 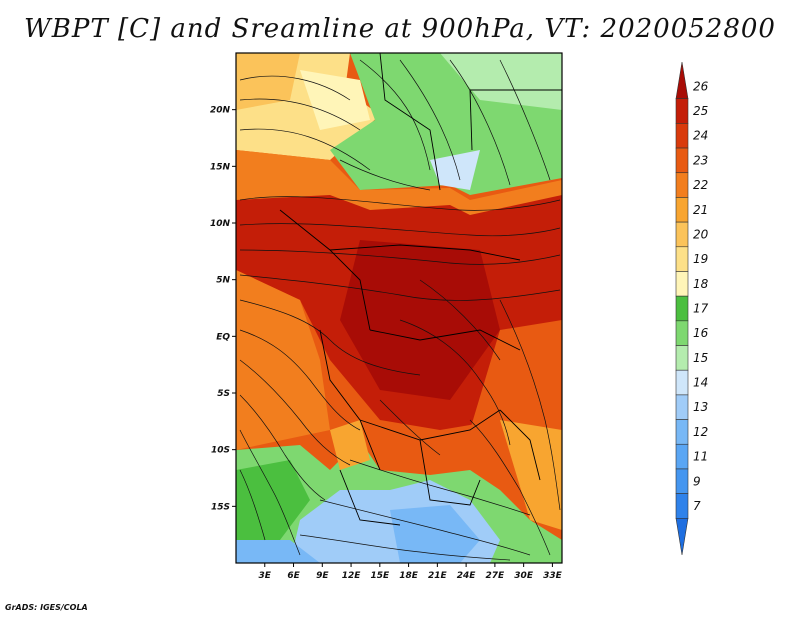 I want to click on lon-tick-label: 12E, so click(x=352, y=576).